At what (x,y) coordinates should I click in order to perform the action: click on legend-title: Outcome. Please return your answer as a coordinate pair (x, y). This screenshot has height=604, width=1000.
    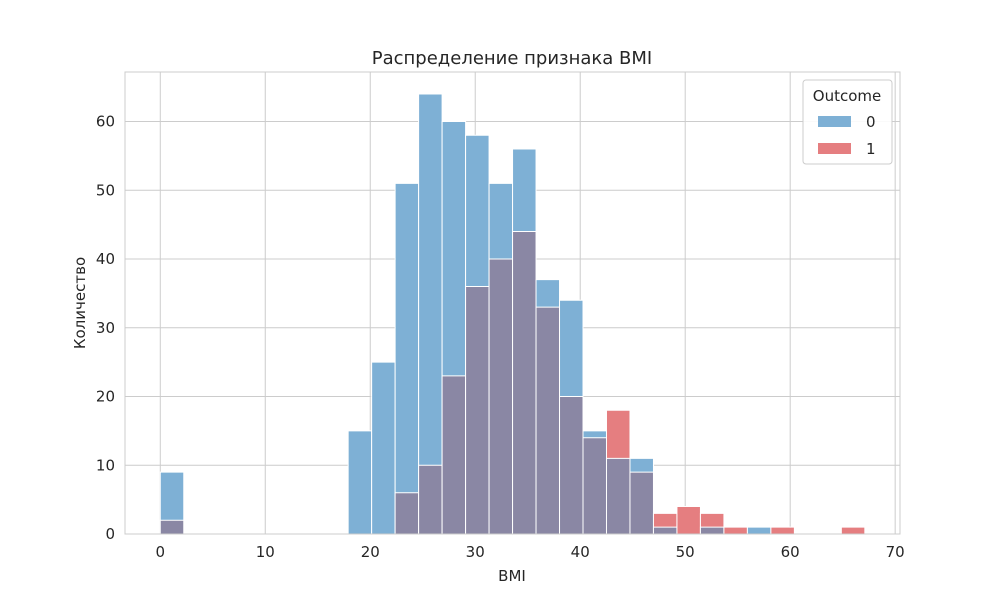
    Looking at the image, I should click on (847, 96).